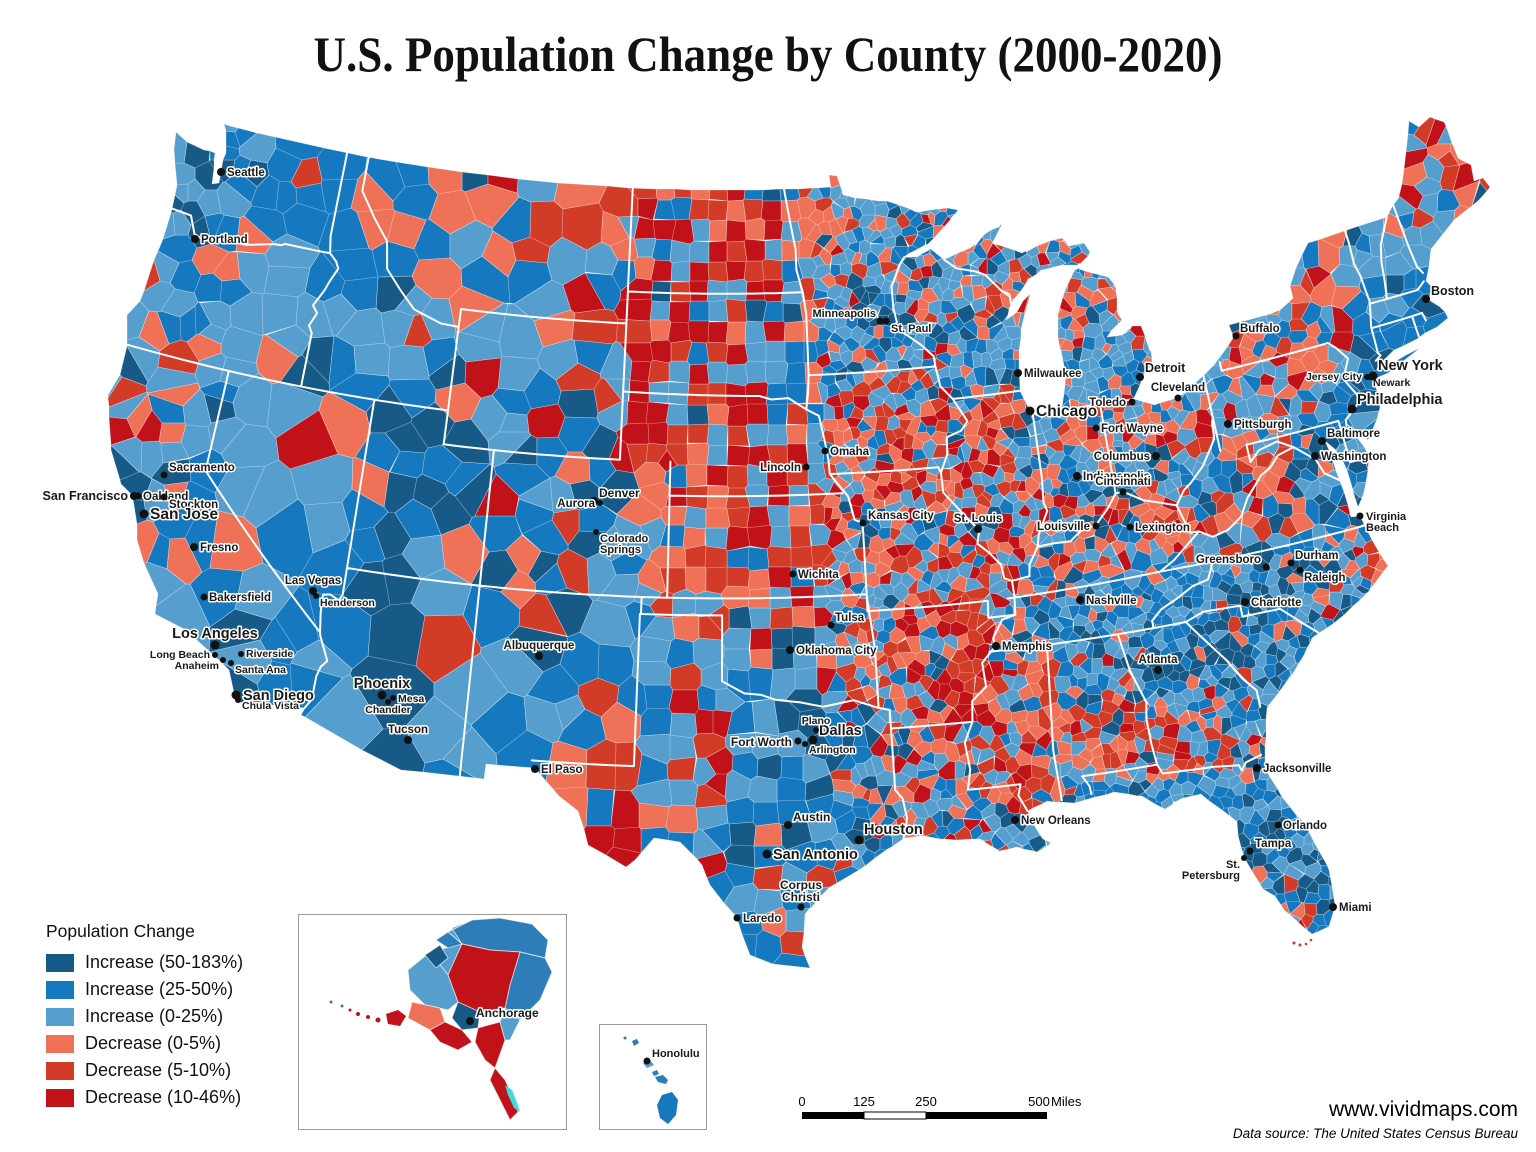  Describe the element at coordinates (850, 618) in the screenshot. I see `svg-text: Tulsa` at that location.